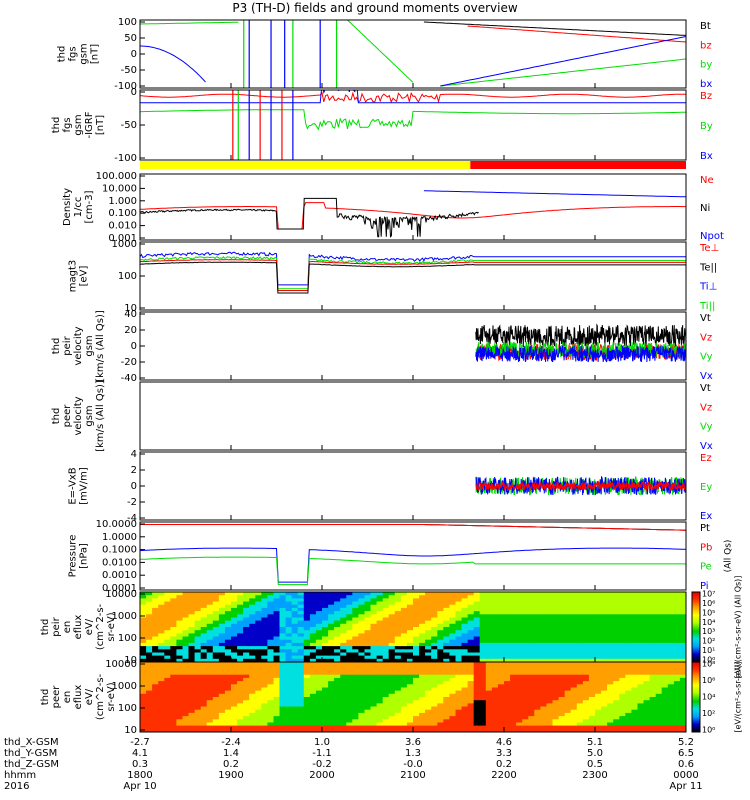  I want to click on y-tick-label: 1000, so click(124, 616).